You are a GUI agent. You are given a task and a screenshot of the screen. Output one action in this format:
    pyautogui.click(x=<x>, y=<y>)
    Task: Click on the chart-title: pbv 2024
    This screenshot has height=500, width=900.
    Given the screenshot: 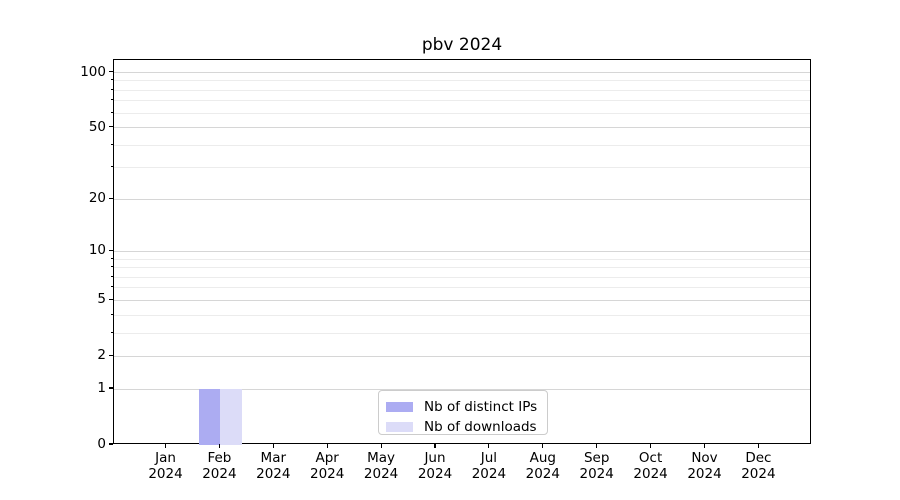 What is the action you would take?
    pyautogui.click(x=462, y=45)
    